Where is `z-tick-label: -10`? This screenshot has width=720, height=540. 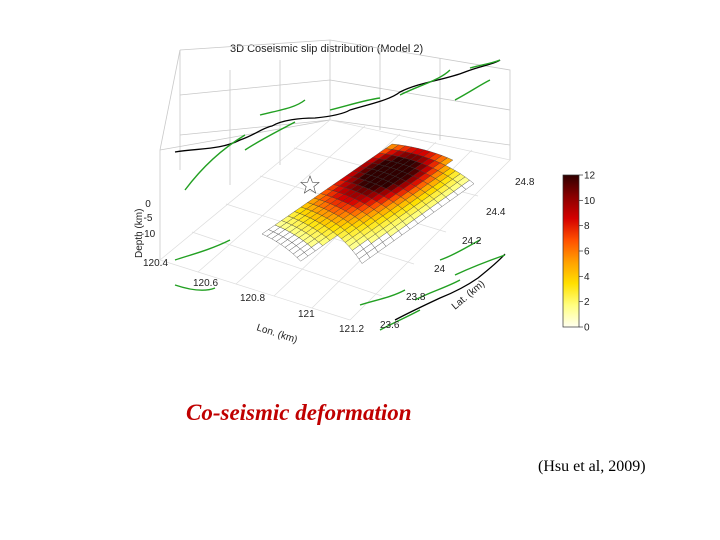 z-tick-label: -10 is located at coordinates (148, 234).